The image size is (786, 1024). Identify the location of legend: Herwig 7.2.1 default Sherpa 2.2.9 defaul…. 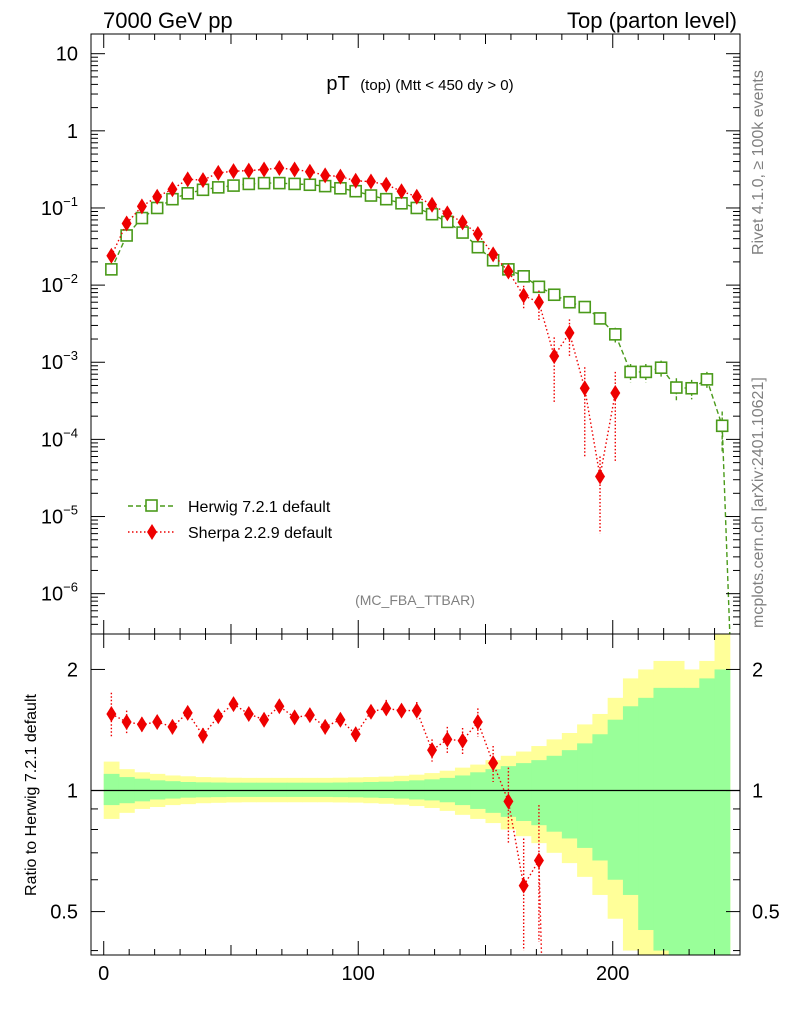
(230, 520).